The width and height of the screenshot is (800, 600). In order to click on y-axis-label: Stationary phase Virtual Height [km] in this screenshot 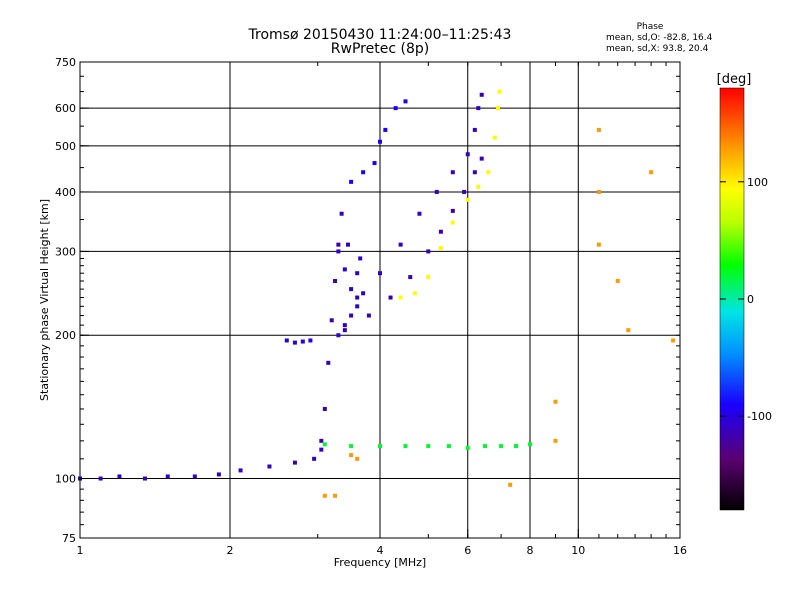, I will do `click(44, 300)`.